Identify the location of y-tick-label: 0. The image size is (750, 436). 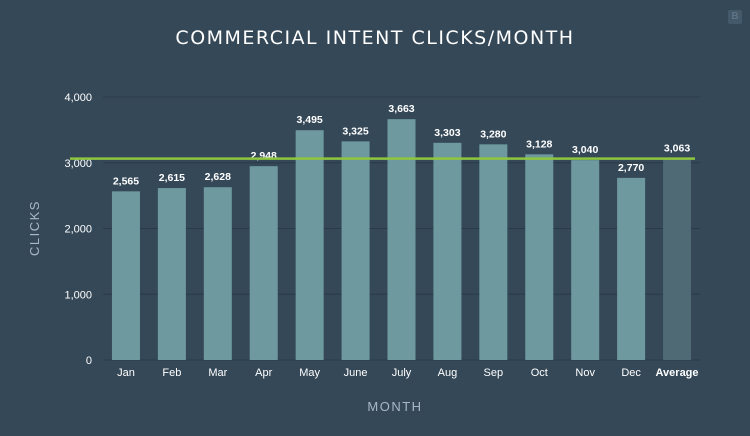
(89, 361).